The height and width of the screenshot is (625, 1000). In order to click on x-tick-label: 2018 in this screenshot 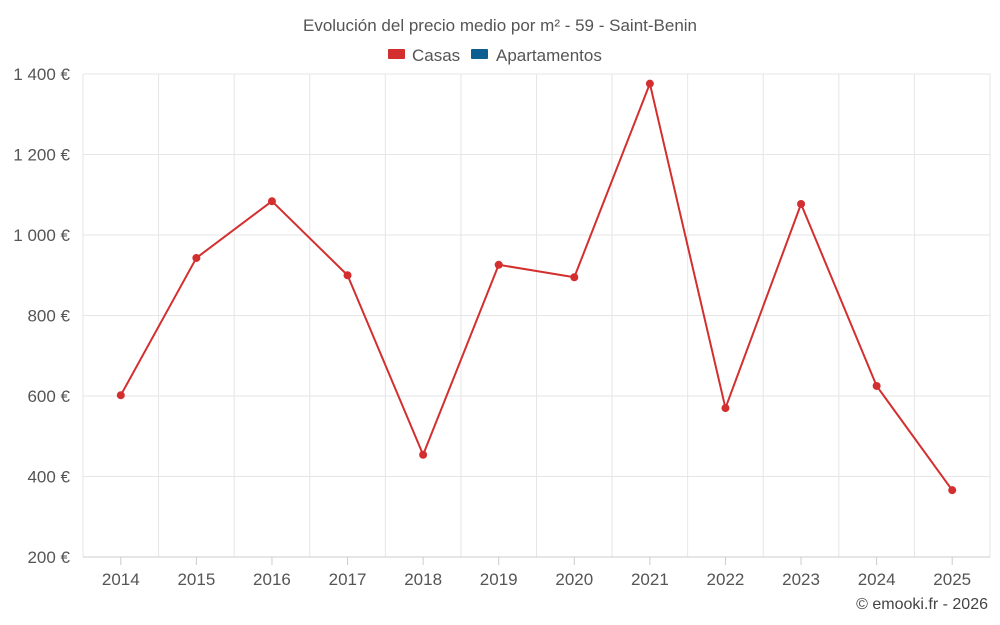, I will do `click(423, 579)`.